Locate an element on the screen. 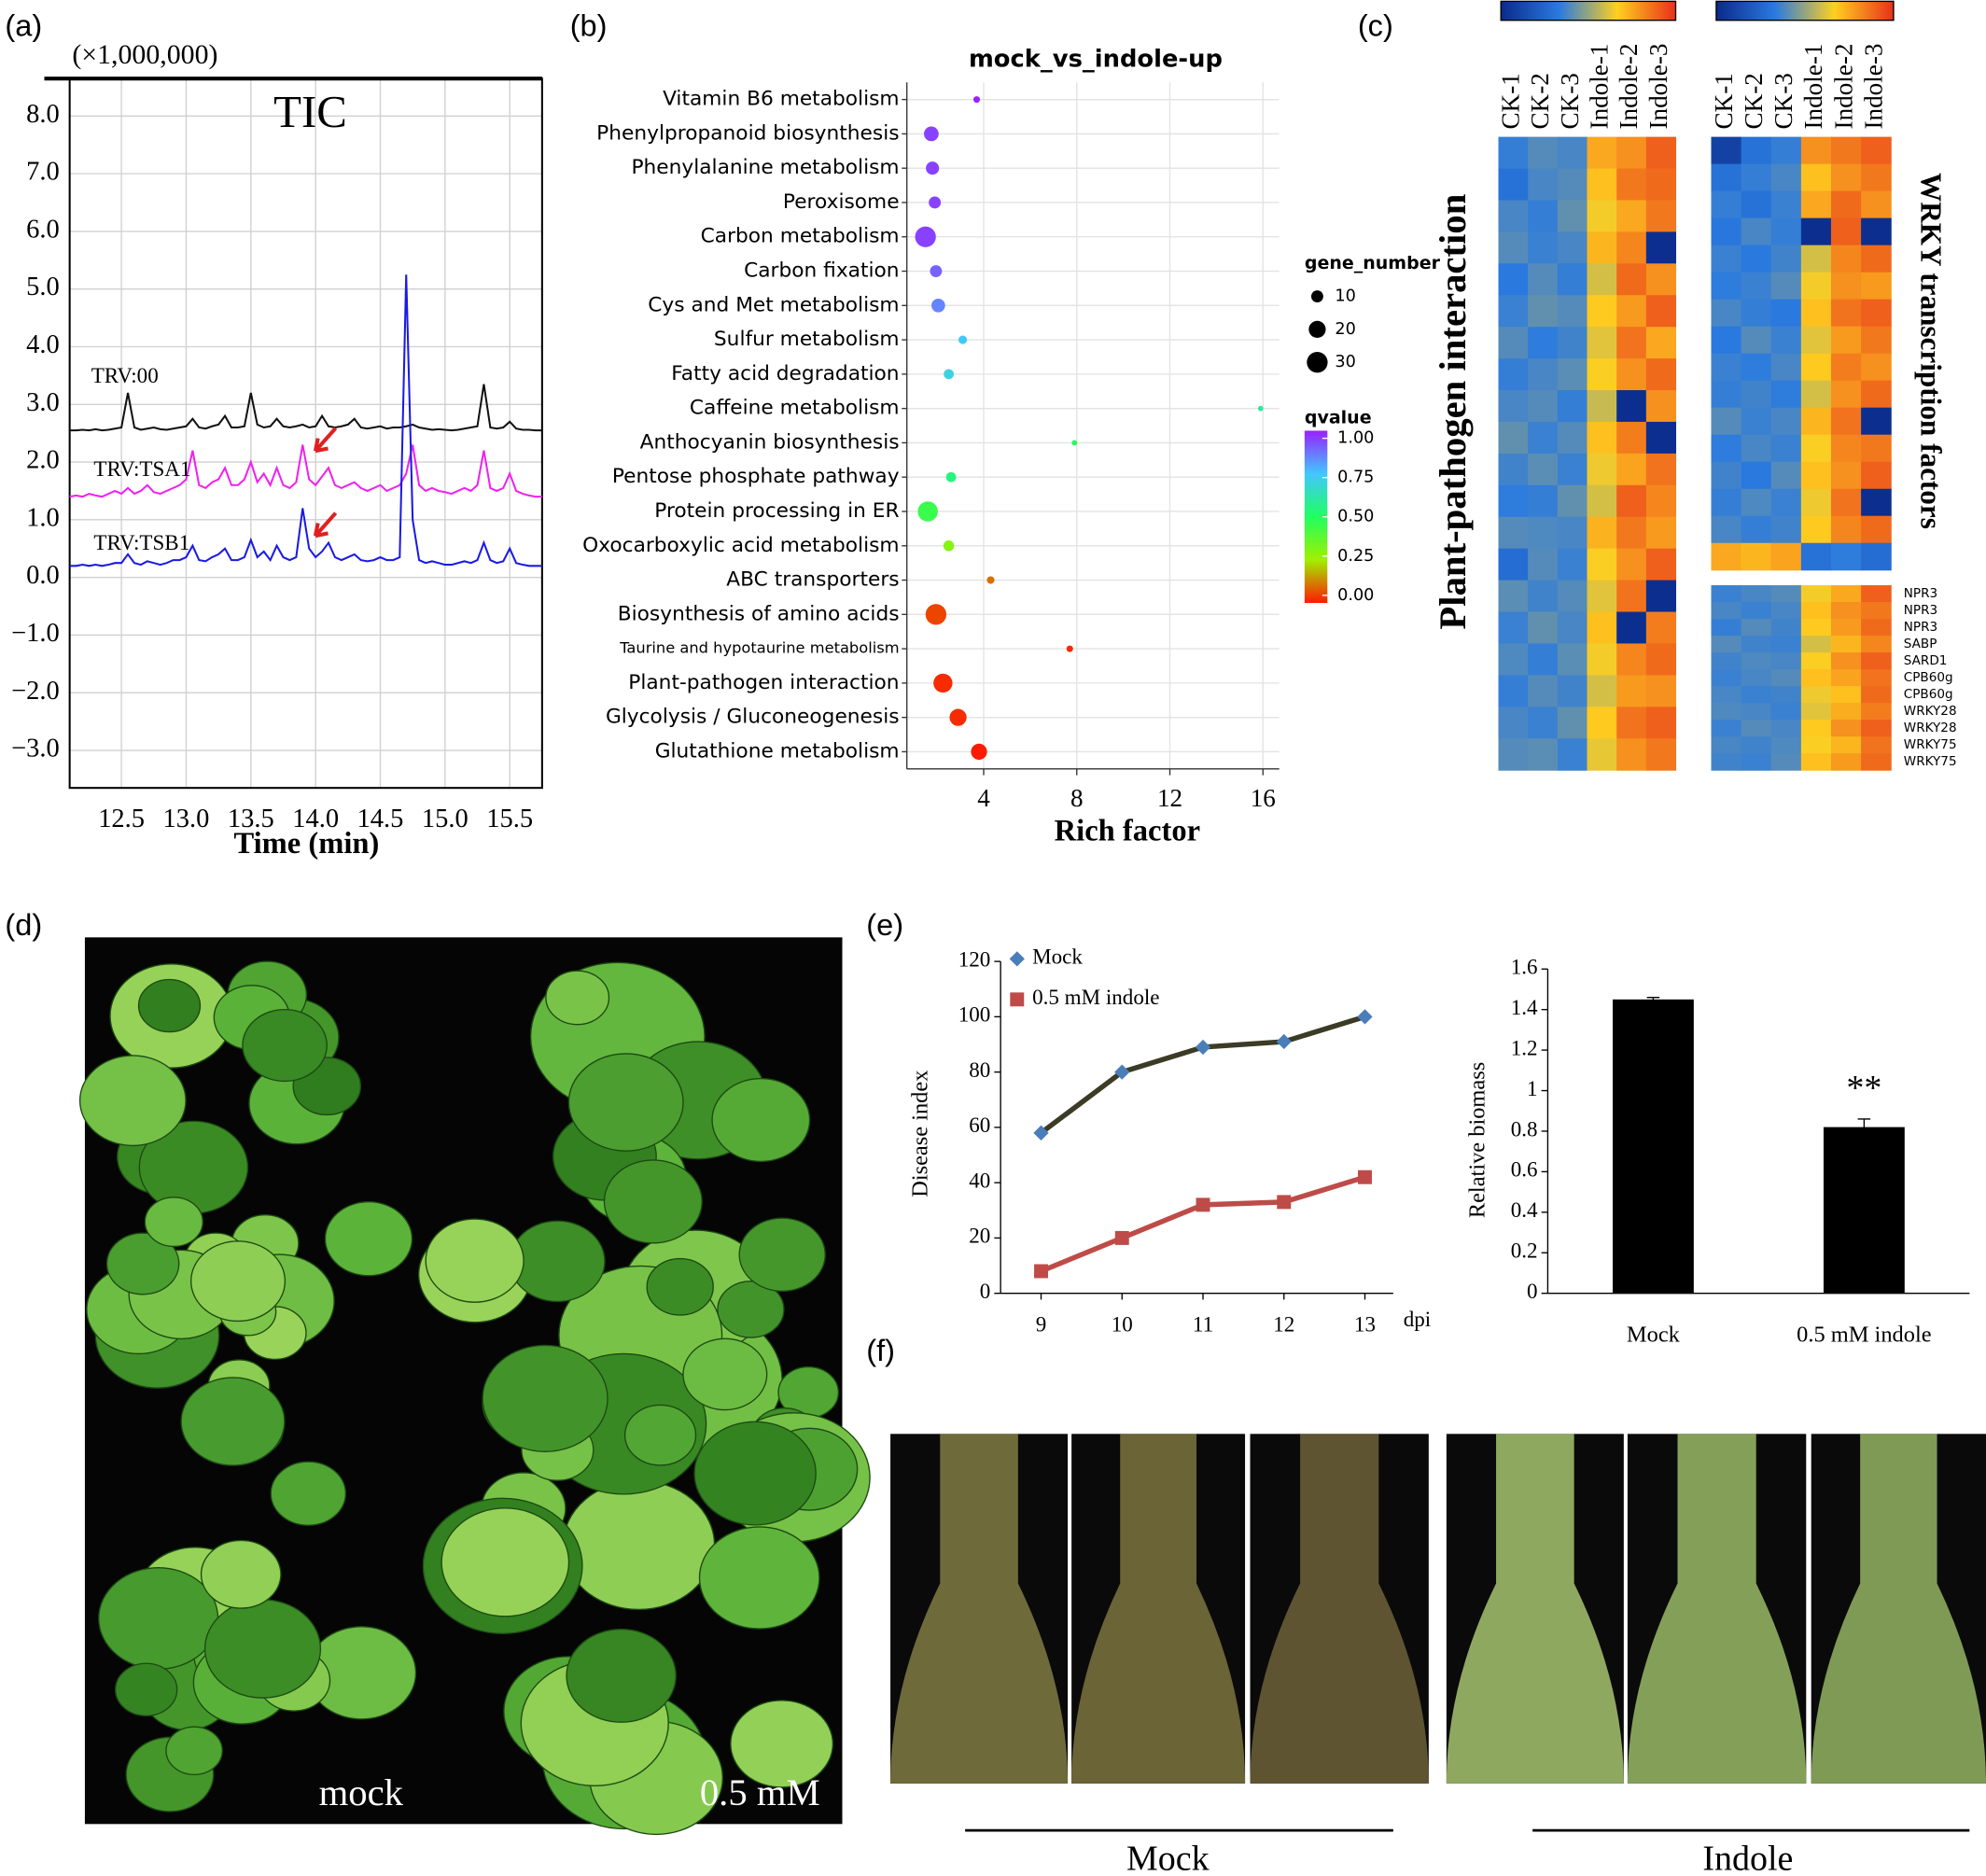  unit-label: (×1,000,000) is located at coordinates (144, 54).